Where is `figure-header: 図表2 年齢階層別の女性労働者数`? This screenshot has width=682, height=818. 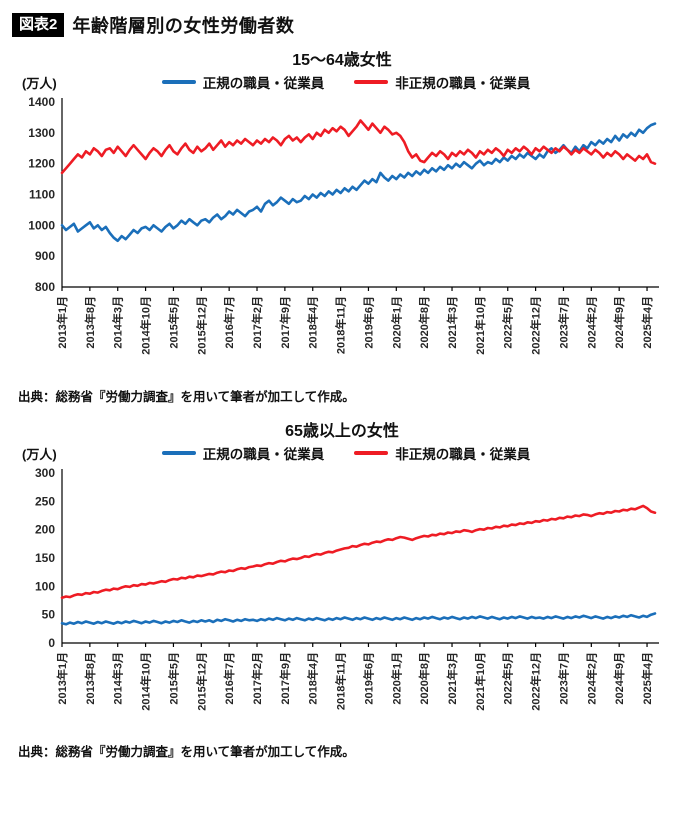 figure-header: 図表2 年齢階層別の女性労働者数 is located at coordinates (341, 25).